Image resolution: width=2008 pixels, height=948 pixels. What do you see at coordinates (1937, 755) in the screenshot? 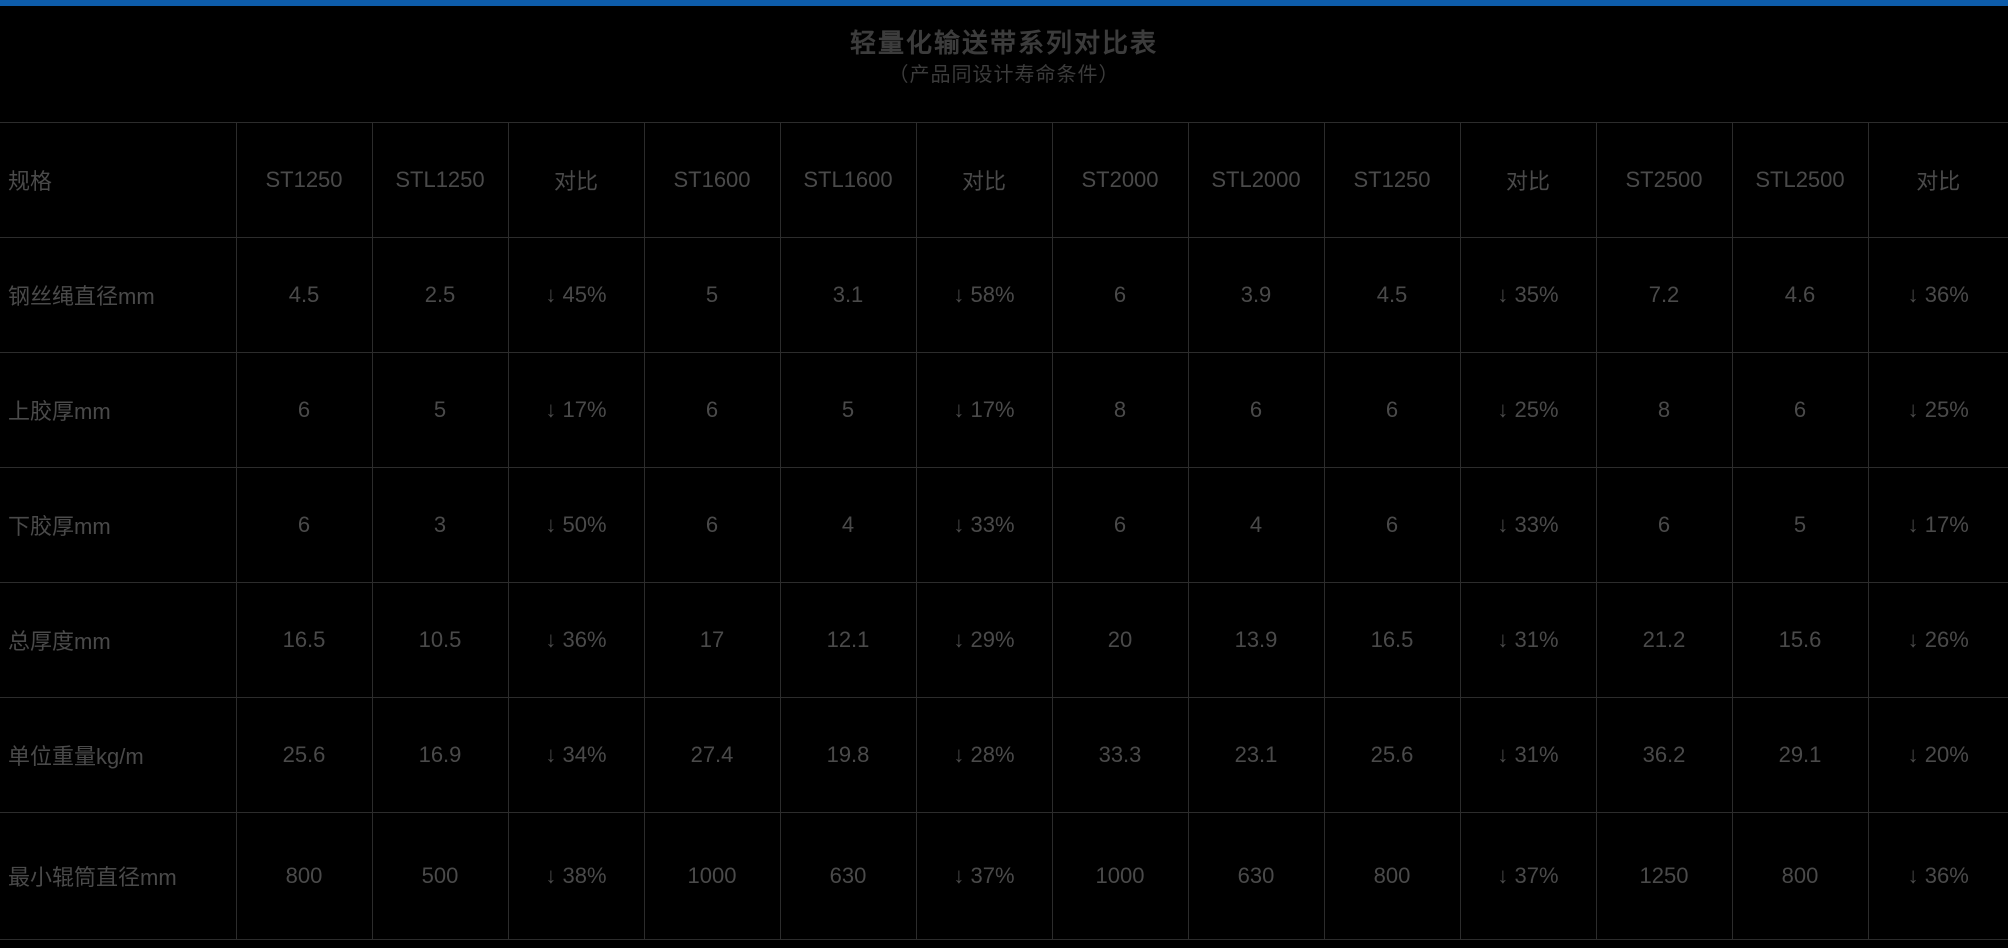
I see `table-cell: ↓ 20%` at bounding box center [1937, 755].